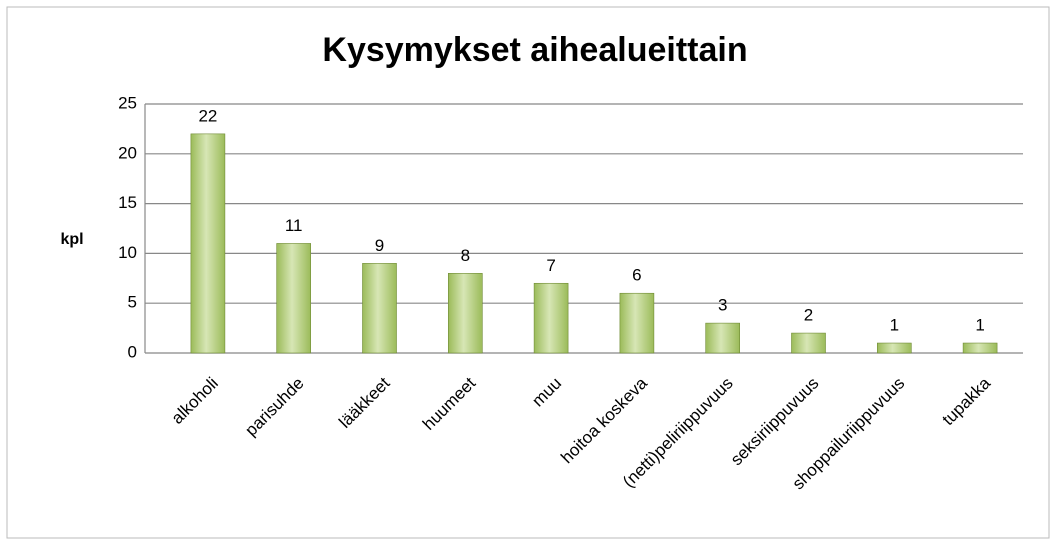 The height and width of the screenshot is (545, 1056). What do you see at coordinates (127, 202) in the screenshot?
I see `y-tick-label: 15` at bounding box center [127, 202].